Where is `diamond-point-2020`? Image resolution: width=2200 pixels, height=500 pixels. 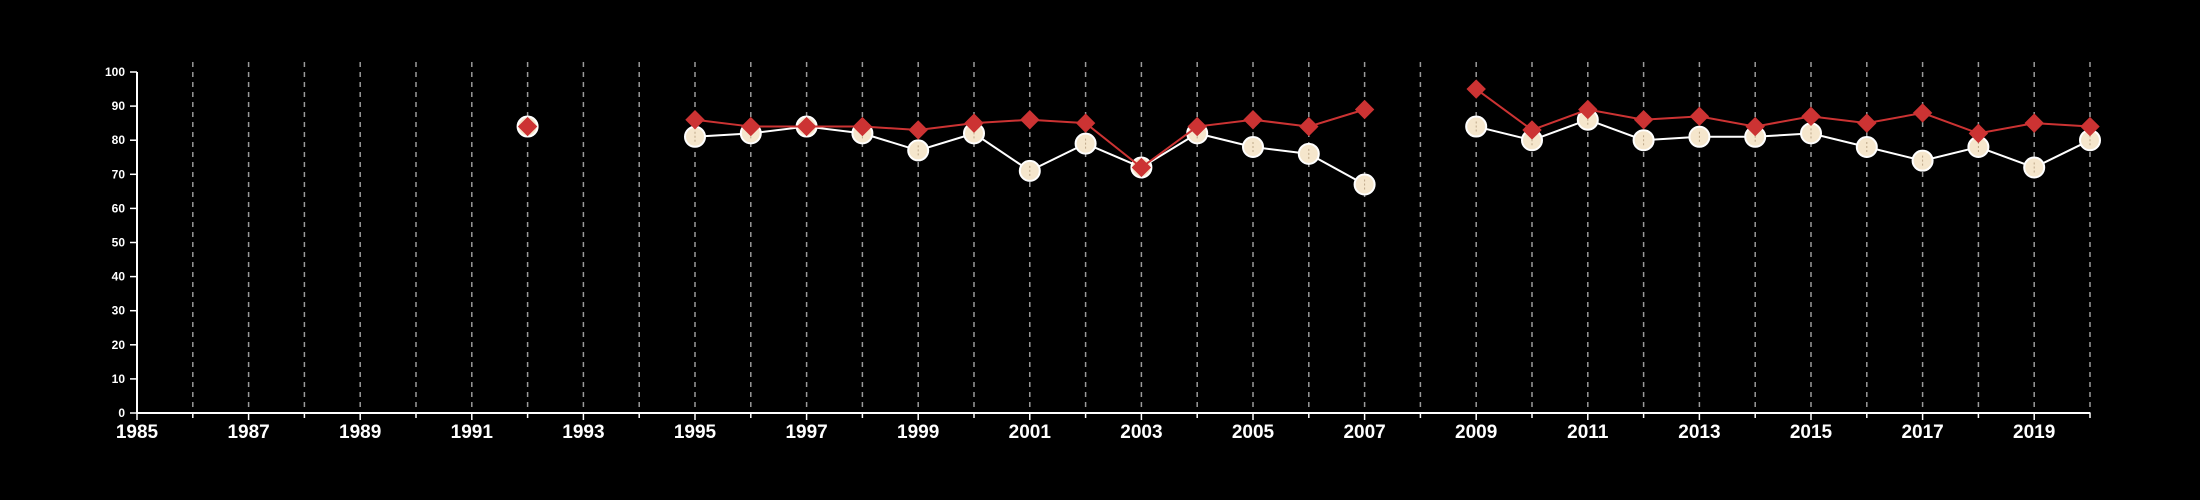 diamond-point-2020 is located at coordinates (2090, 126).